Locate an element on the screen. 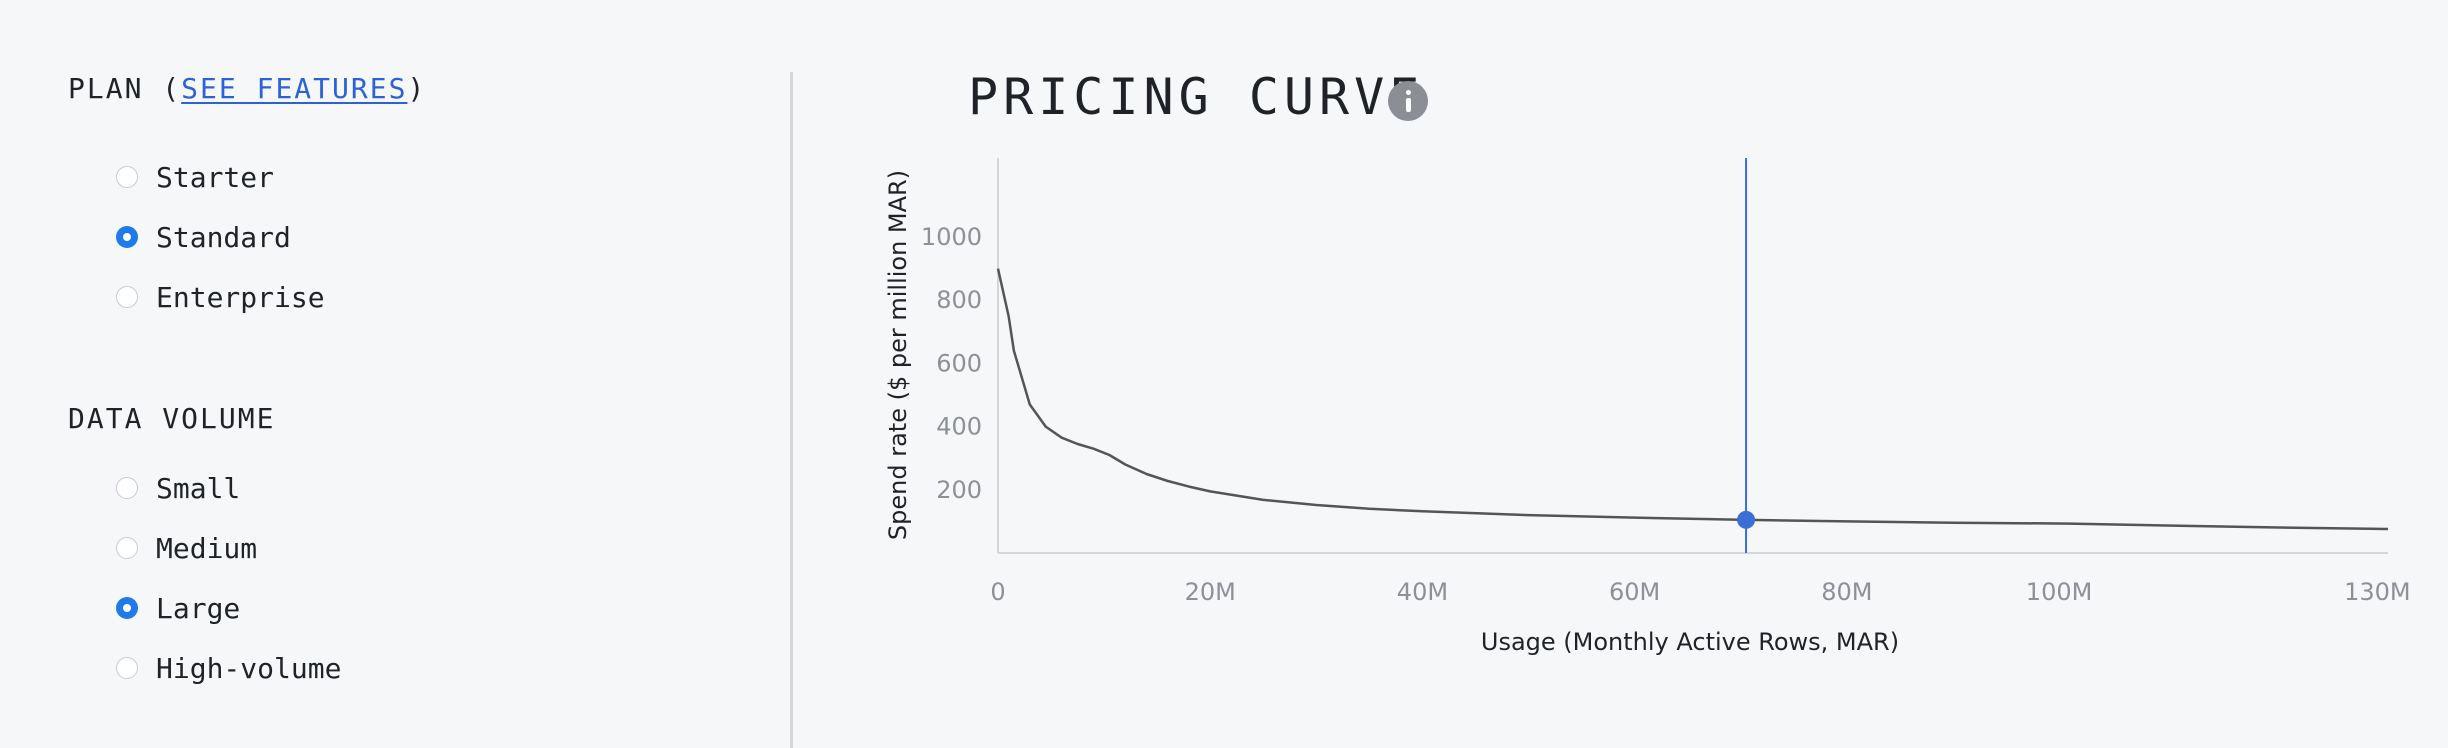  y-tick-label: 800 is located at coordinates (959, 300).